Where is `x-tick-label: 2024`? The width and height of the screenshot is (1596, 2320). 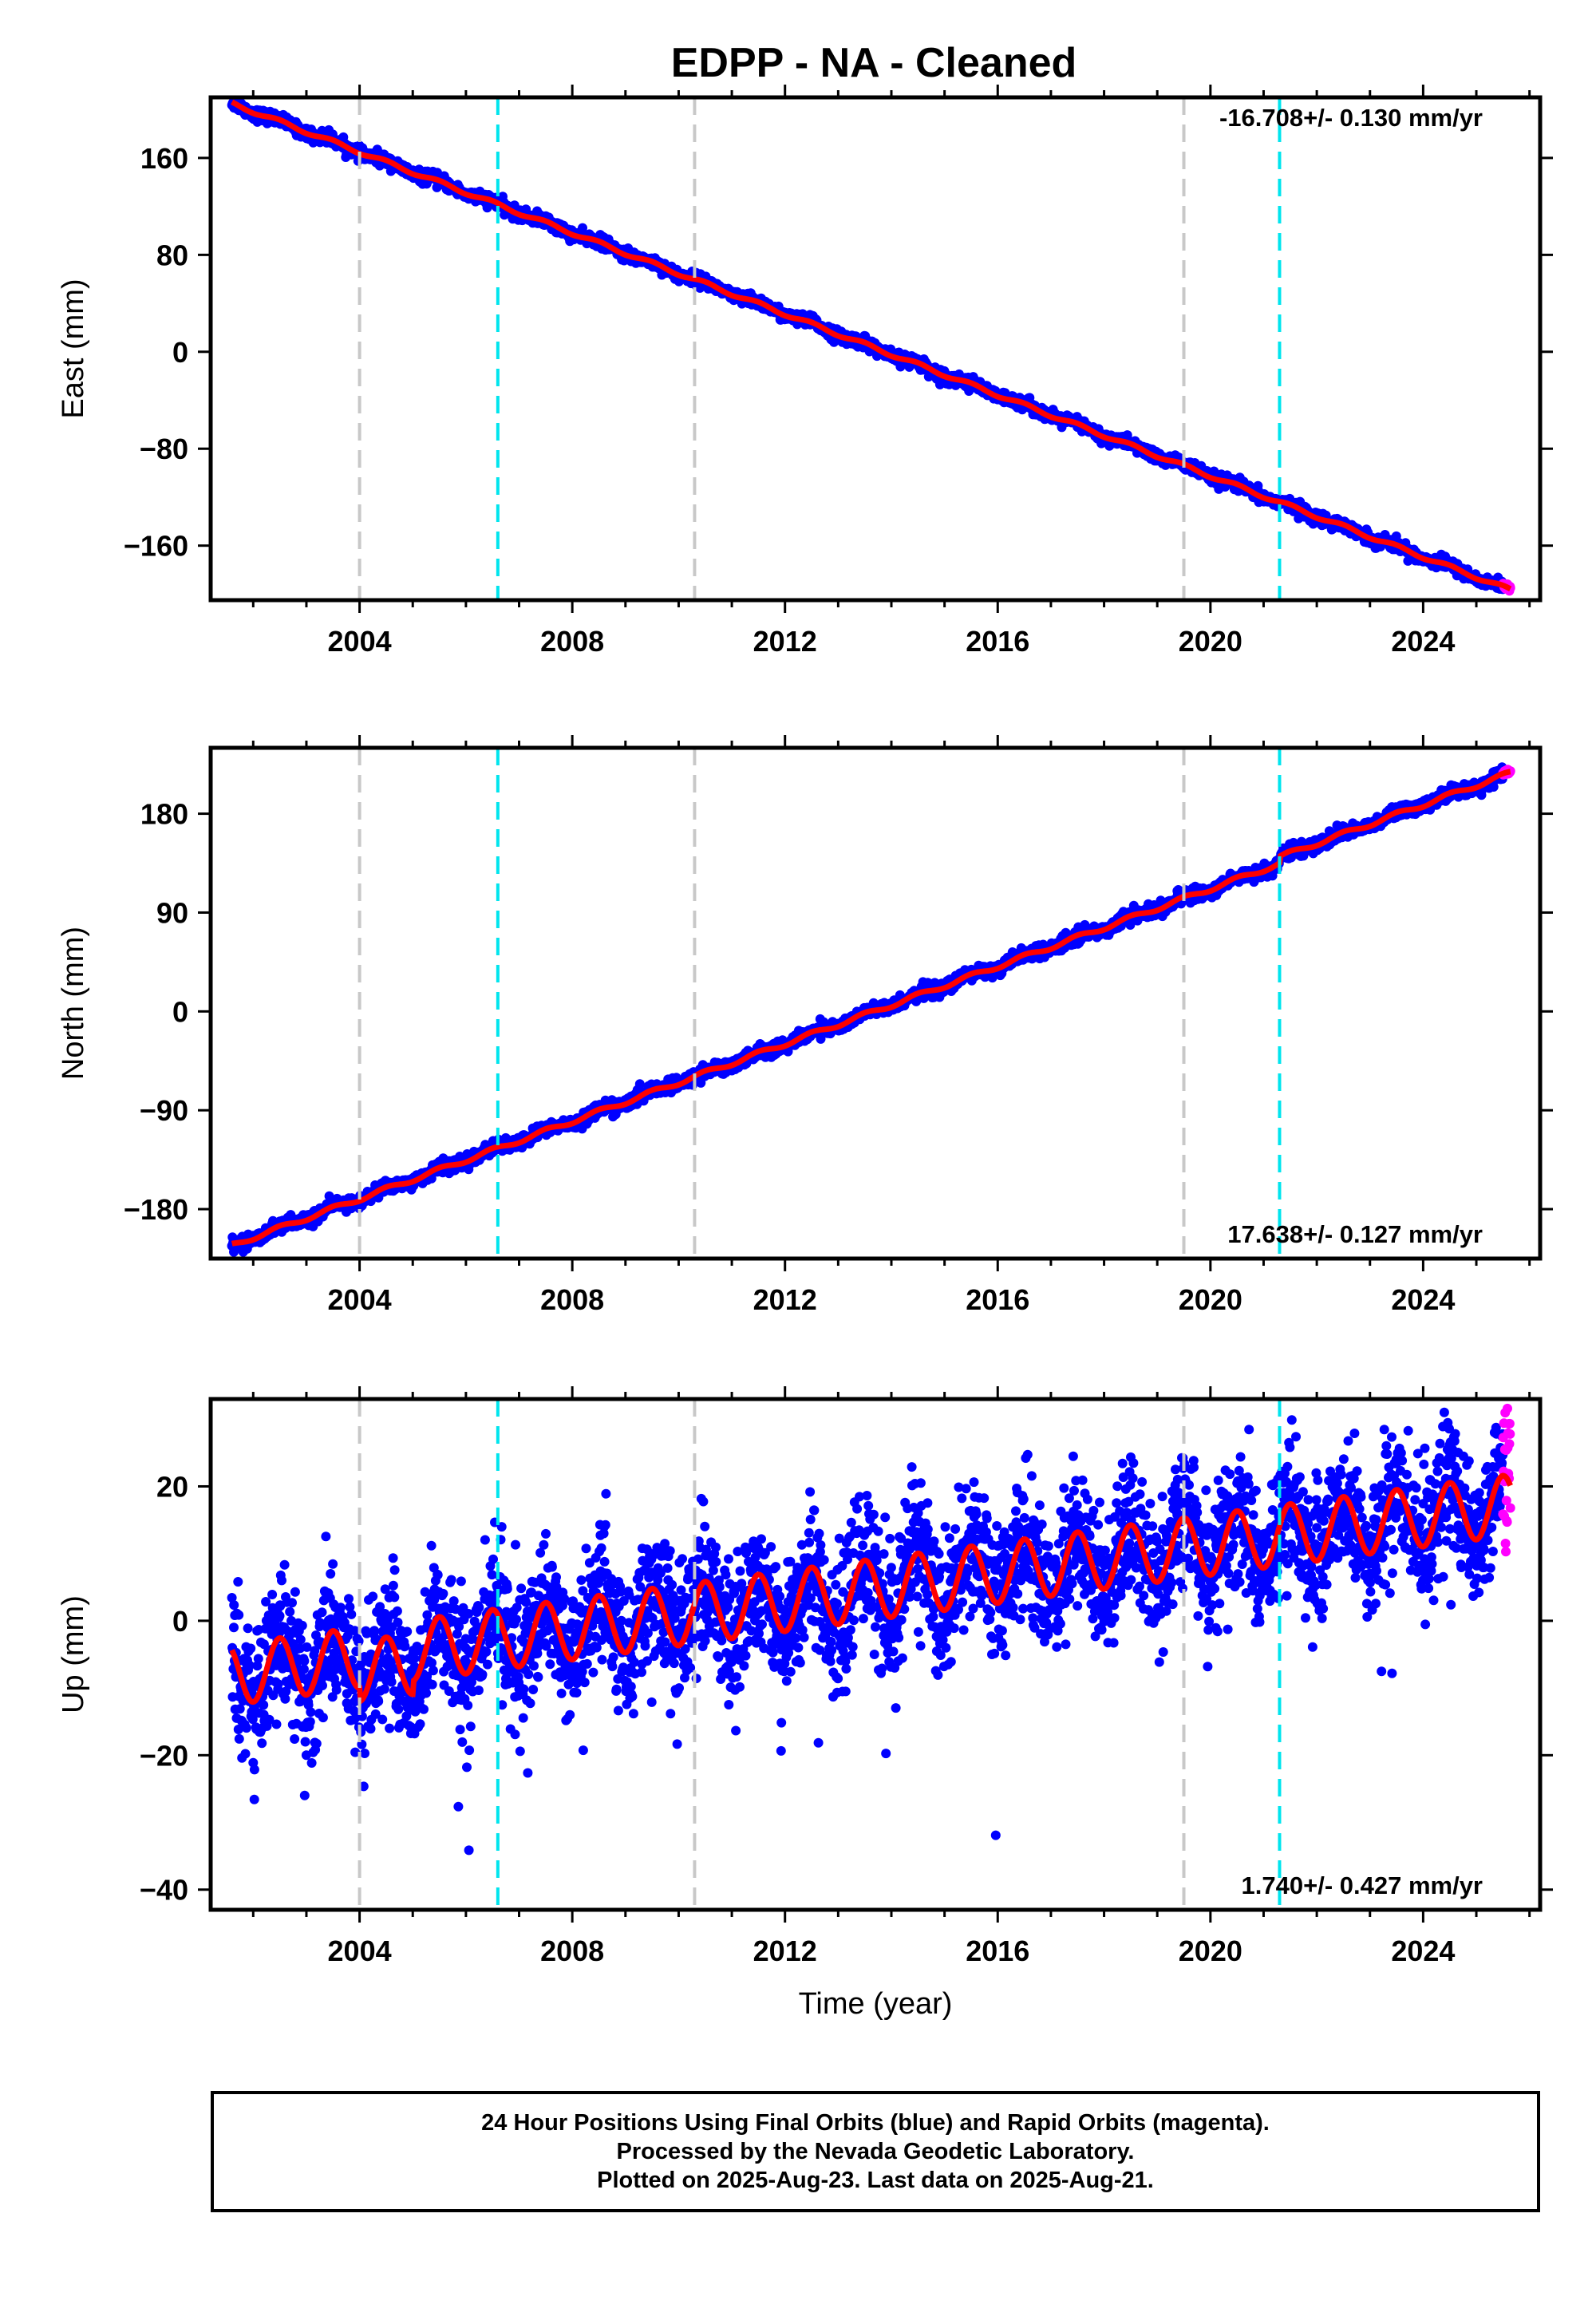 x-tick-label: 2024 is located at coordinates (1423, 641).